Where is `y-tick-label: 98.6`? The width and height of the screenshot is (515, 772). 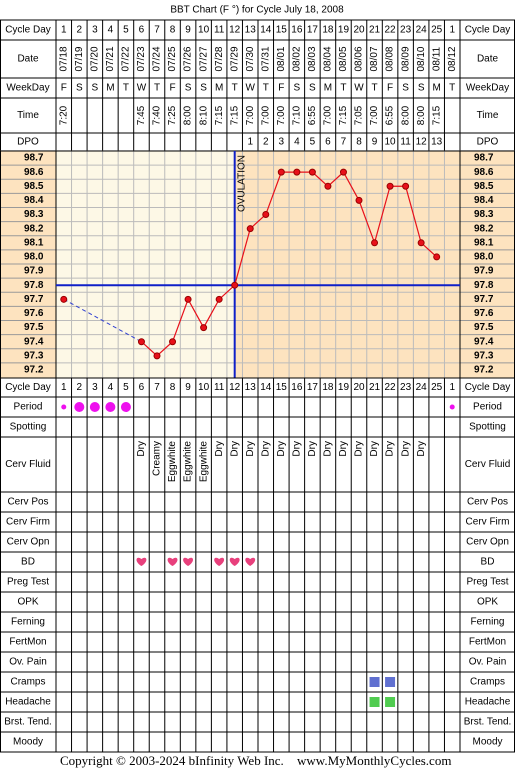 y-tick-label: 98.6 is located at coordinates (484, 172).